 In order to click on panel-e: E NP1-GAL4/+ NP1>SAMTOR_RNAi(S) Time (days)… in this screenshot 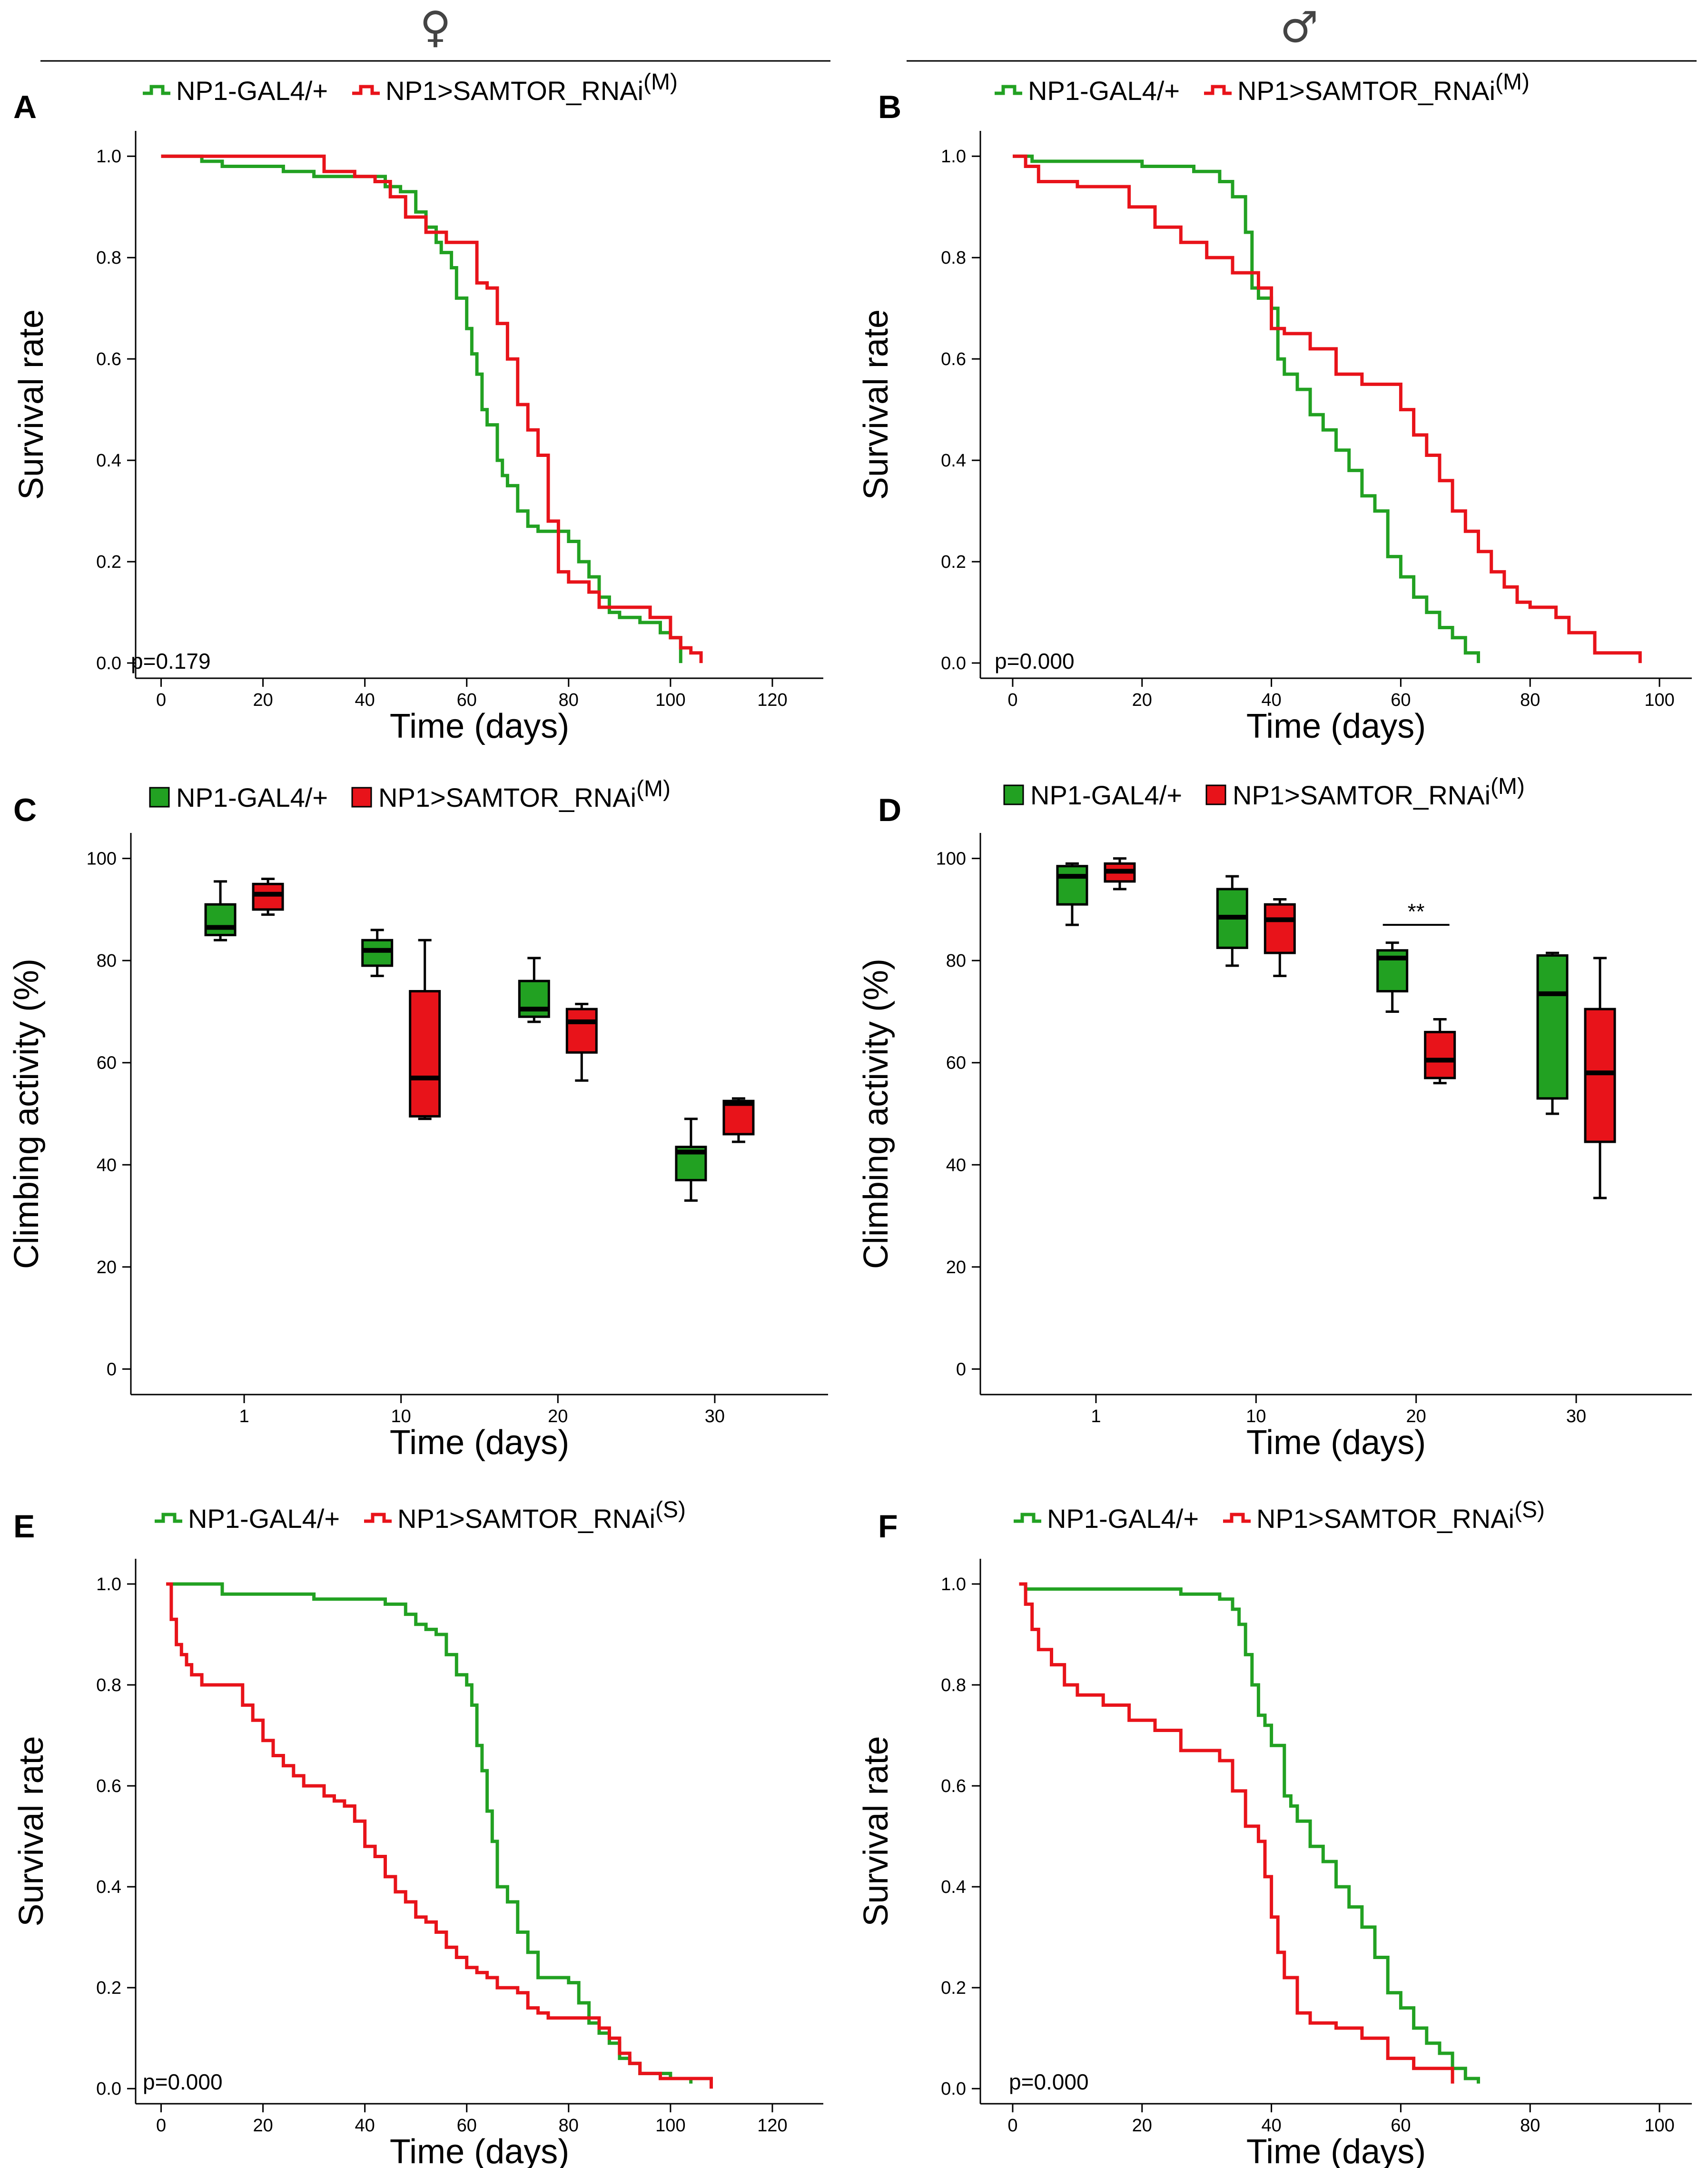, I will do `click(417, 1832)`.